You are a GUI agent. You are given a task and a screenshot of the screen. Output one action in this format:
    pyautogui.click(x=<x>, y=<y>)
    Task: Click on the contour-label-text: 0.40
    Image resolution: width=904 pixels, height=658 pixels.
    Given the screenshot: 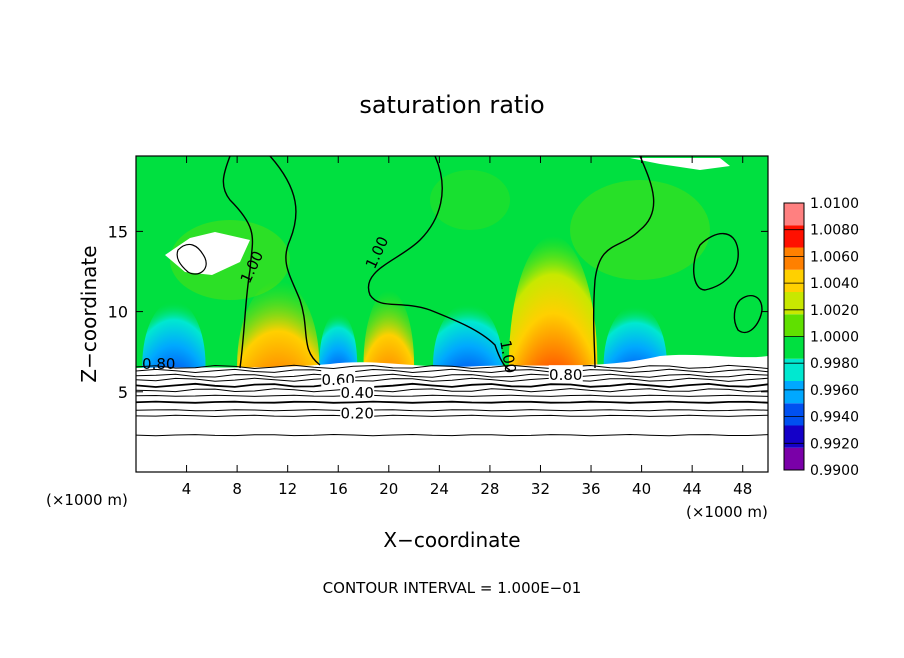 What is the action you would take?
    pyautogui.click(x=356, y=393)
    